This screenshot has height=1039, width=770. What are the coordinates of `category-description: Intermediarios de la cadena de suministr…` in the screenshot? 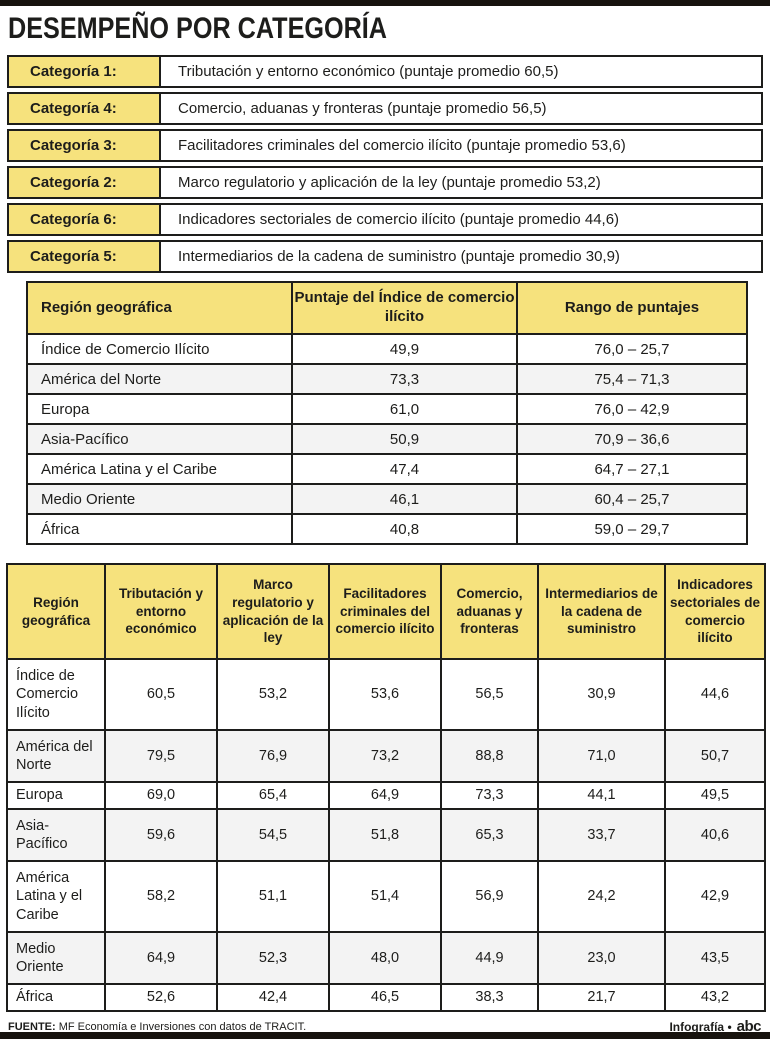 It's located at (399, 256).